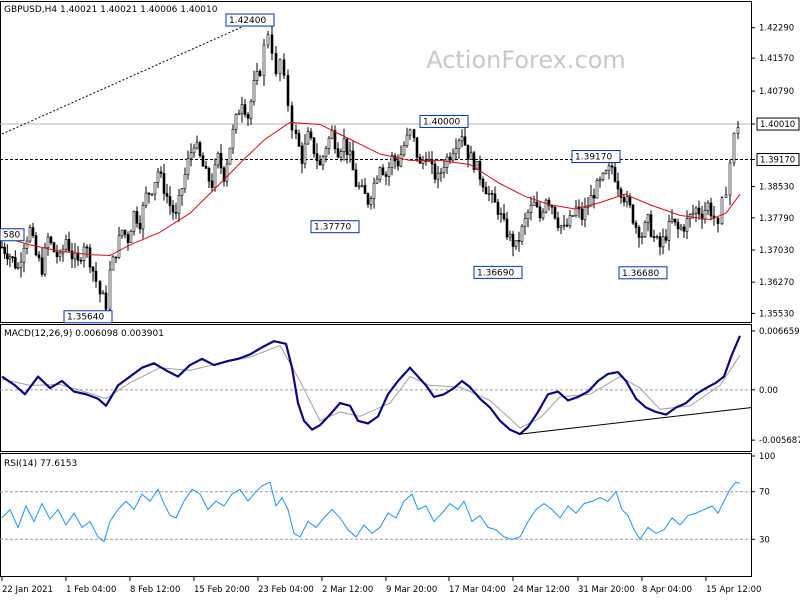 The height and width of the screenshot is (604, 800). Describe the element at coordinates (155, 590) in the screenshot. I see `time-tick-label: 8 Feb 12:00` at that location.